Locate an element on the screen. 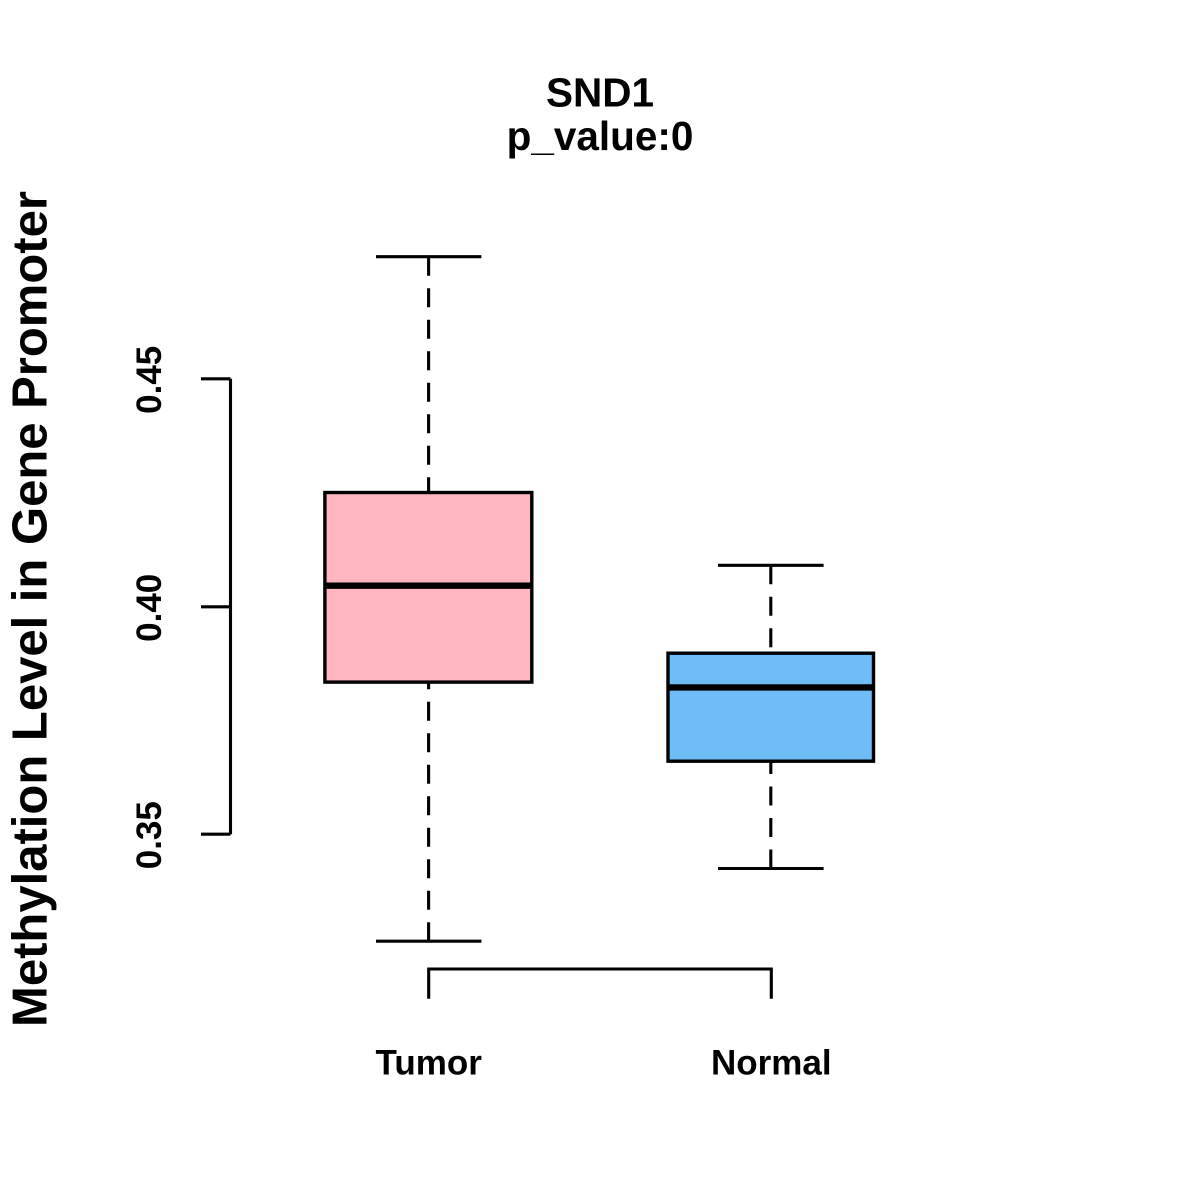 The image size is (1200, 1200). svg-text: 0.40 is located at coordinates (149, 608).